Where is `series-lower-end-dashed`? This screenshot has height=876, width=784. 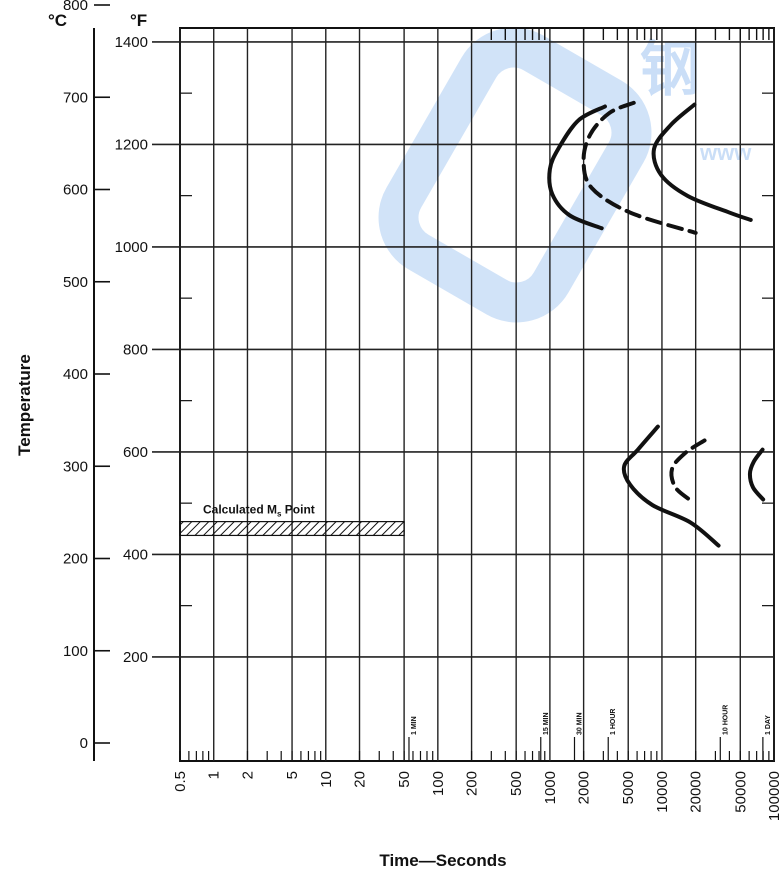 series-lower-end-dashed is located at coordinates (688, 471).